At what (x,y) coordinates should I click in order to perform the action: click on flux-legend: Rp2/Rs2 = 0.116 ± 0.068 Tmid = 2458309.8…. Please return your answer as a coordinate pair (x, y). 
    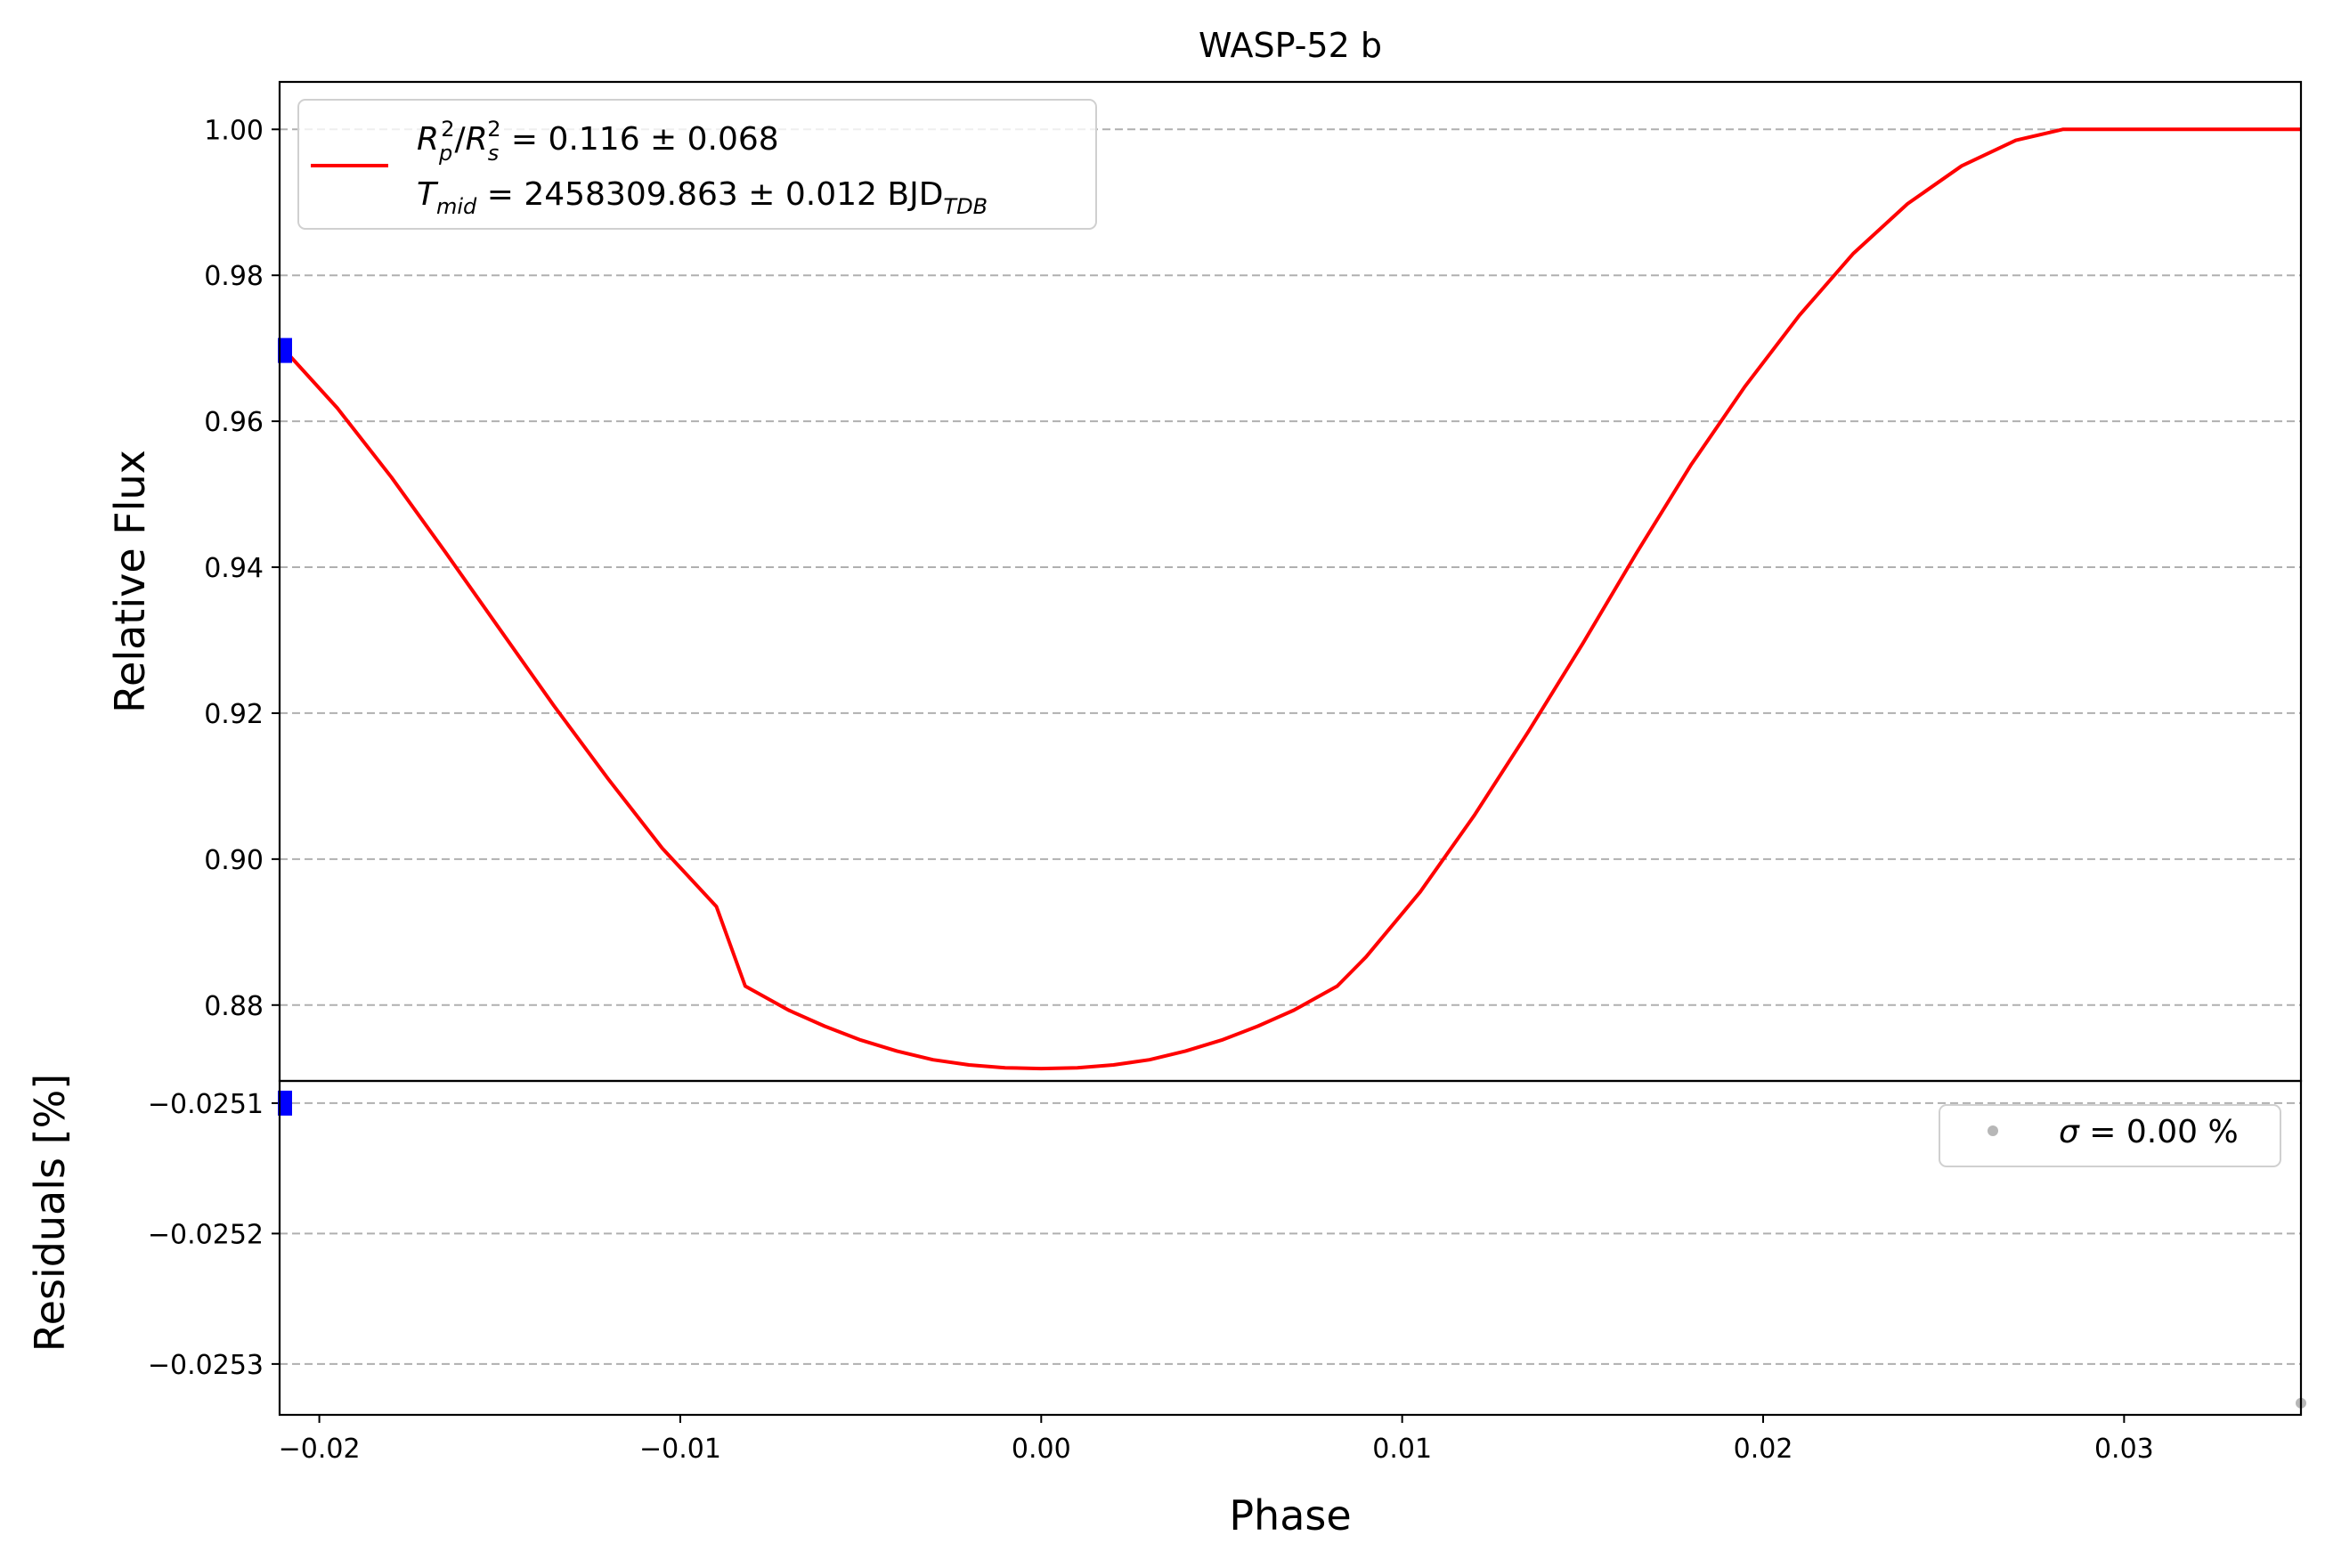
    Looking at the image, I should click on (697, 164).